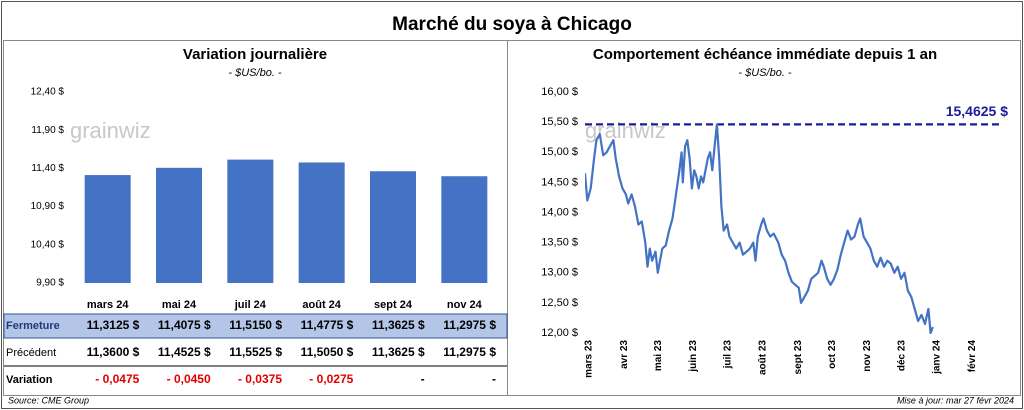 The height and width of the screenshot is (410, 1024). What do you see at coordinates (31, 353) in the screenshot?
I see `row-label: Précédent` at bounding box center [31, 353].